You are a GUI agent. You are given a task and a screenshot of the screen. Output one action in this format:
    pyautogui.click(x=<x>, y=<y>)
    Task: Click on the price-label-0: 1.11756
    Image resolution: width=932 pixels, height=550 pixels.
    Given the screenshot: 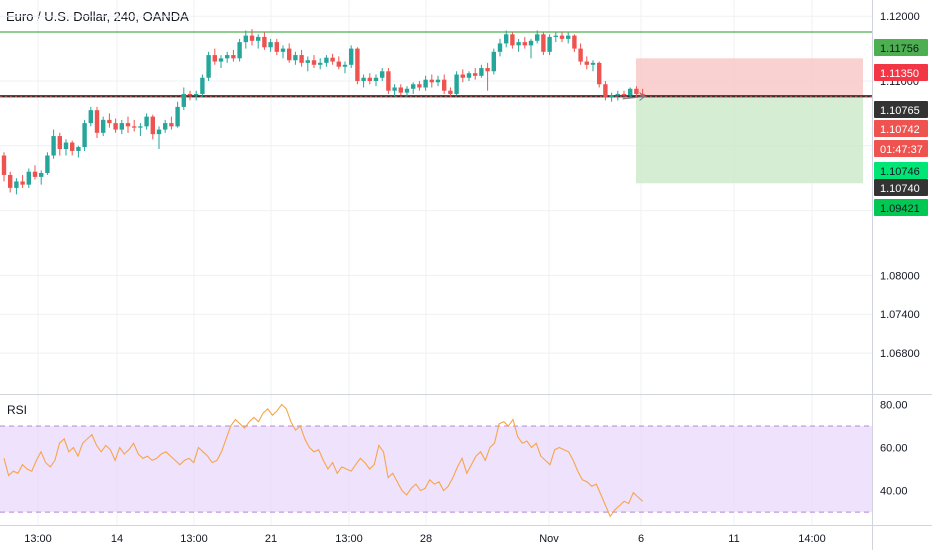 What is the action you would take?
    pyautogui.click(x=899, y=49)
    